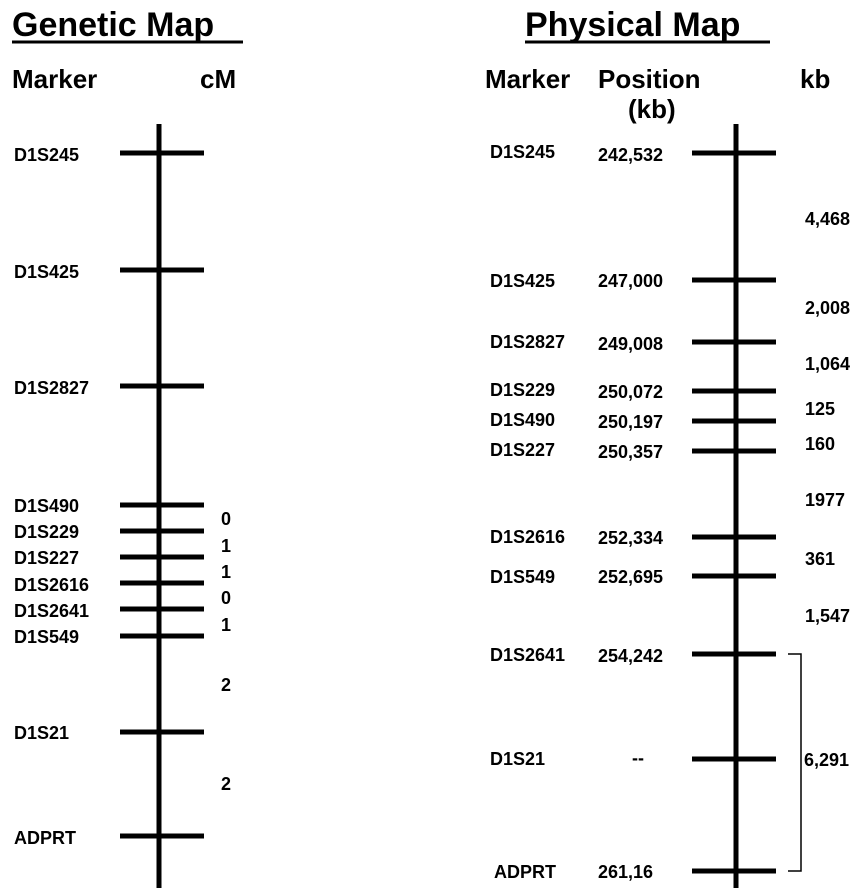 The image size is (860, 888). Describe the element at coordinates (218, 79) in the screenshot. I see `genetic-cm-header: cM` at that location.